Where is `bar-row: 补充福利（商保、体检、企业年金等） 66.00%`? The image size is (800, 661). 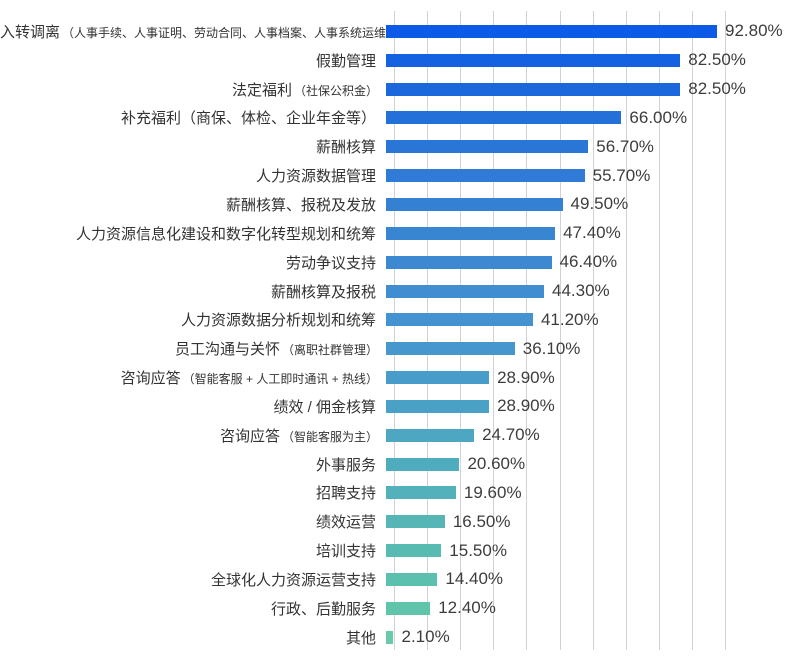 bar-row: 补充福利（商保、体检、企业年金等） 66.00% is located at coordinates (400, 118).